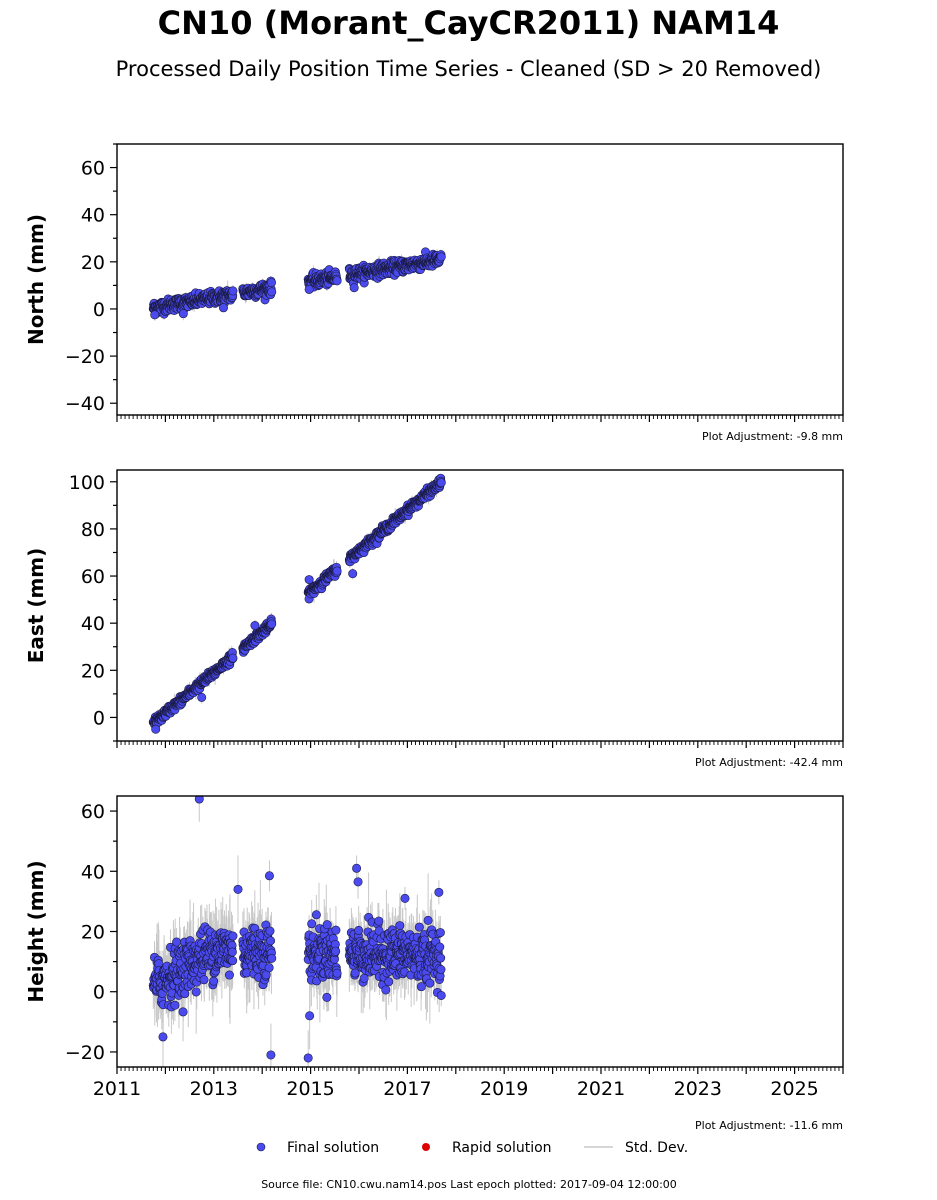  Describe the element at coordinates (85, 357) in the screenshot. I see `y-tick-label: −20` at that location.